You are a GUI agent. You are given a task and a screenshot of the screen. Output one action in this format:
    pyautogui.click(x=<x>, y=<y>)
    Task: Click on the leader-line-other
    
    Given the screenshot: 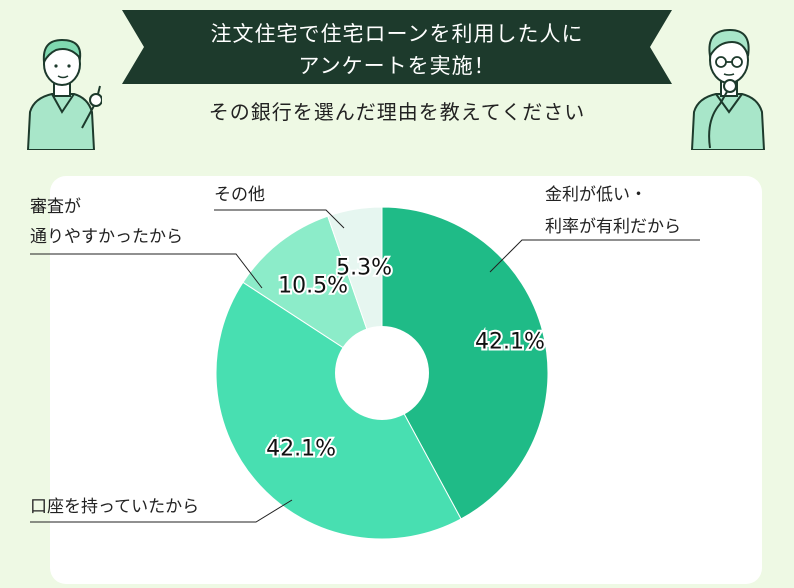 What is the action you would take?
    pyautogui.click(x=279, y=219)
    